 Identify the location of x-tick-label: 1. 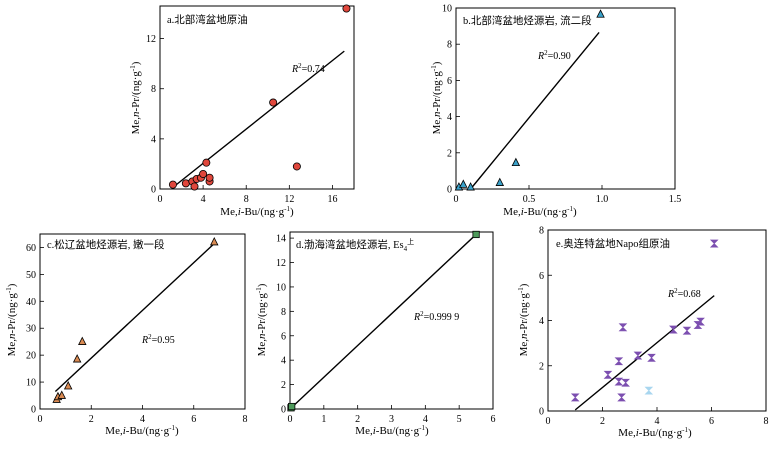
(323, 419).